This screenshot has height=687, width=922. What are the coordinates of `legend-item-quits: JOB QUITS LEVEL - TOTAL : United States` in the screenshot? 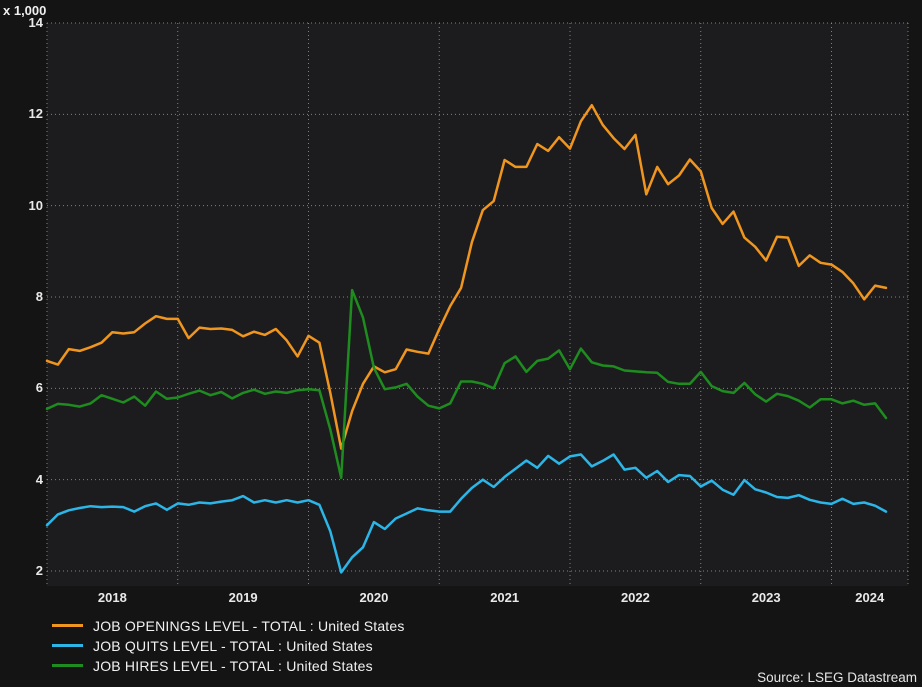 It's located at (228, 645).